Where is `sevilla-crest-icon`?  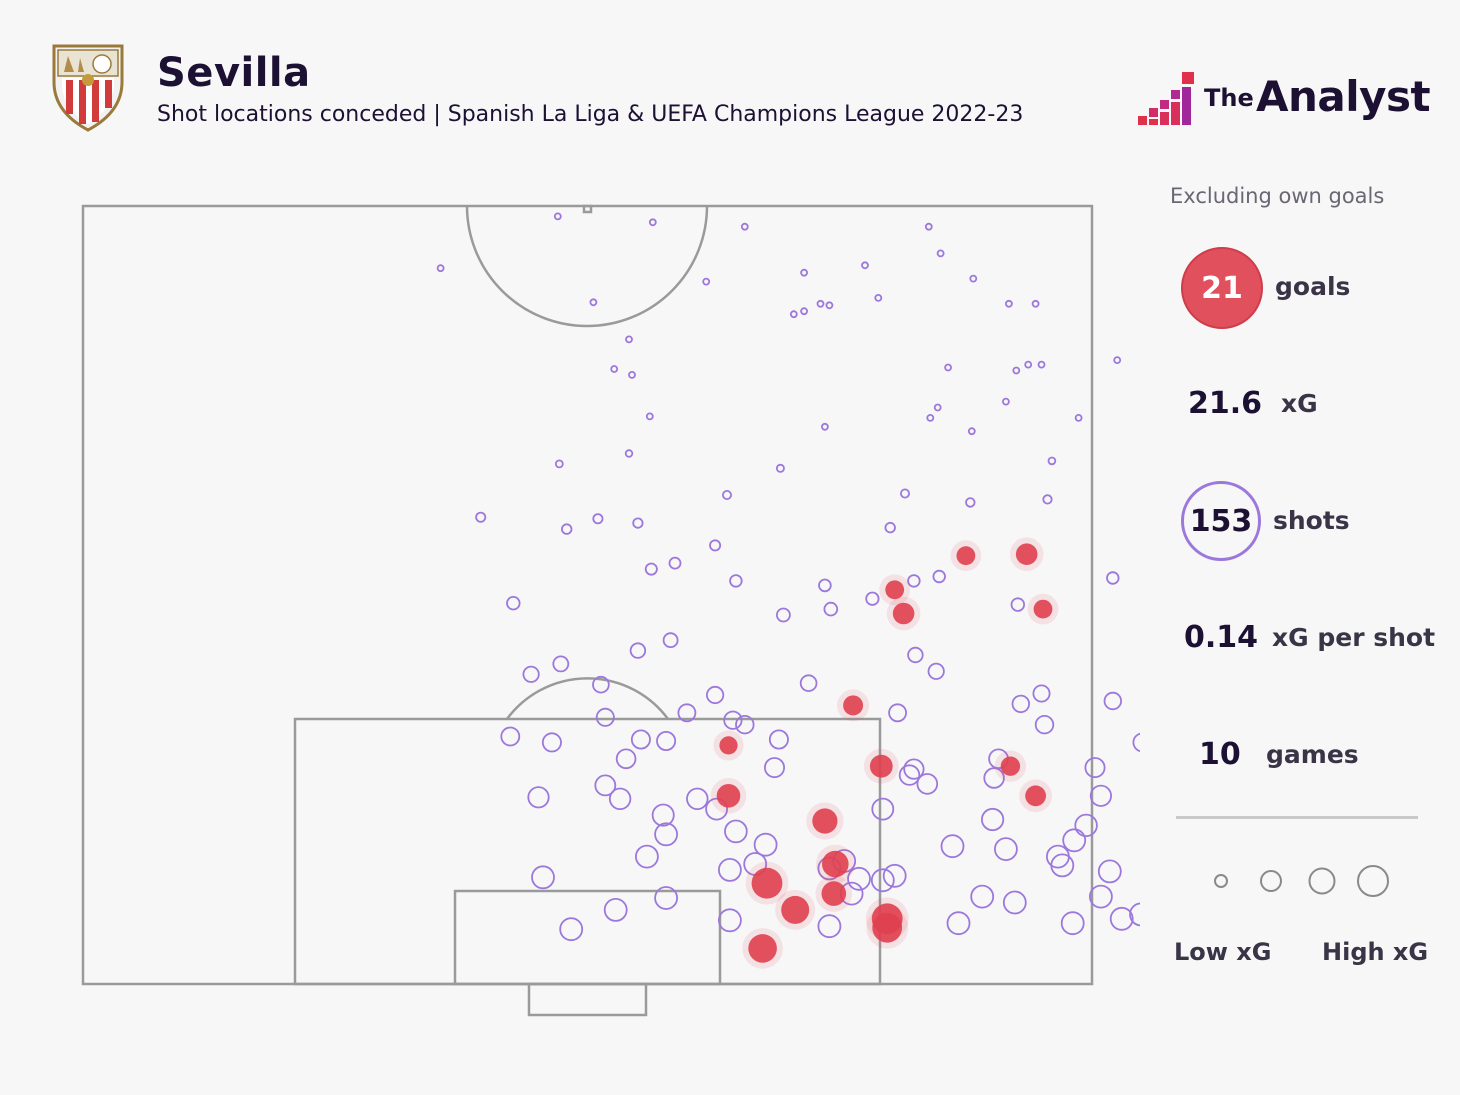
sevilla-crest-icon is located at coordinates (88, 88).